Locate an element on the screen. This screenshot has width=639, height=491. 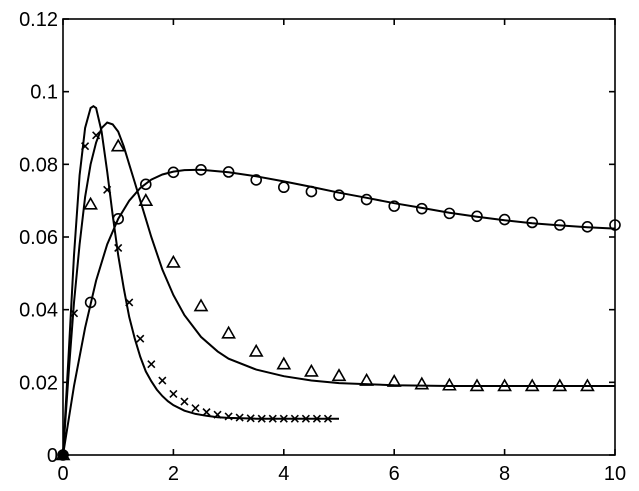
x-tick-label: 2 is located at coordinates (173, 474).